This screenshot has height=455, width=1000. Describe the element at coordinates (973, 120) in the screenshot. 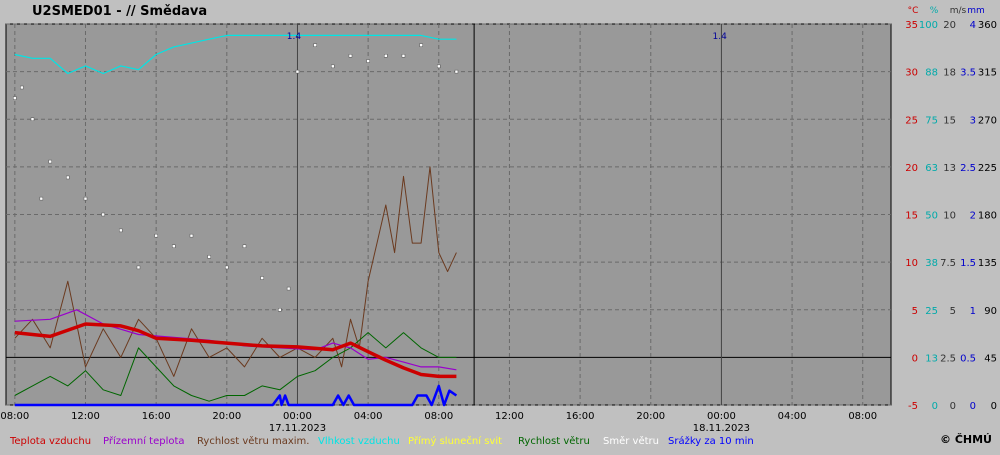

I see `precip-tick: 3` at that location.